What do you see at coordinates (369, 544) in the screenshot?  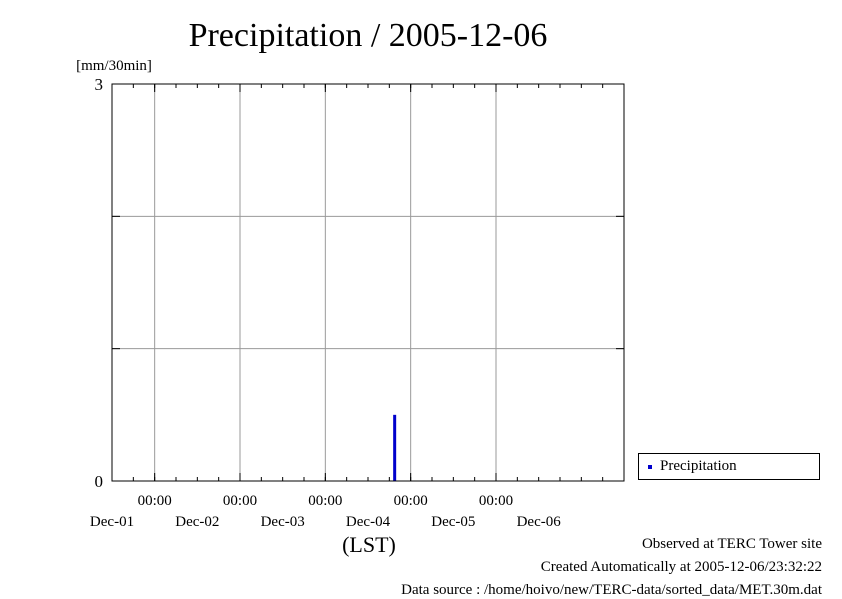 I see `x-axis-label: (LST)` at bounding box center [369, 544].